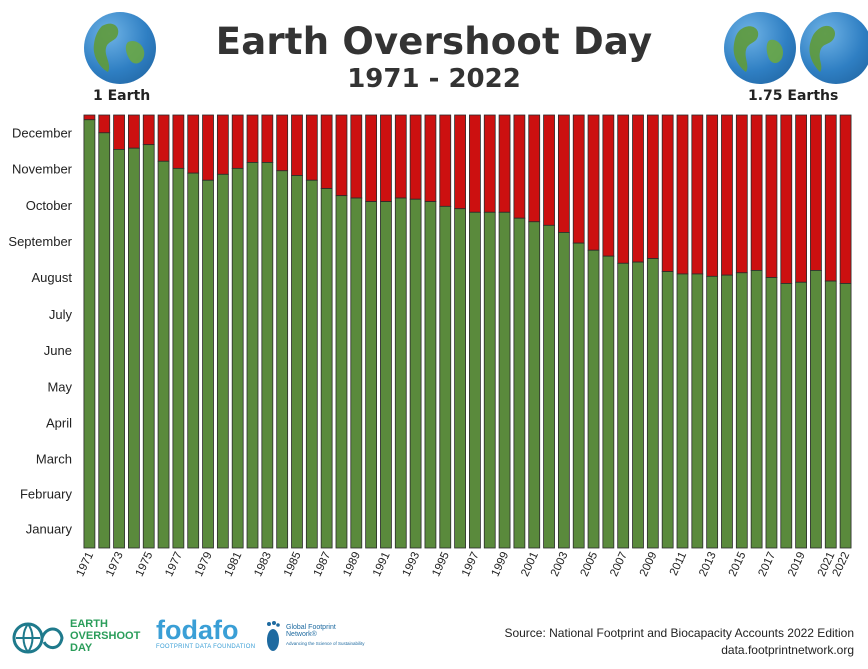 This screenshot has height=669, width=868. What do you see at coordinates (352, 564) in the screenshot?
I see `x-tick-label: 1989` at bounding box center [352, 564].